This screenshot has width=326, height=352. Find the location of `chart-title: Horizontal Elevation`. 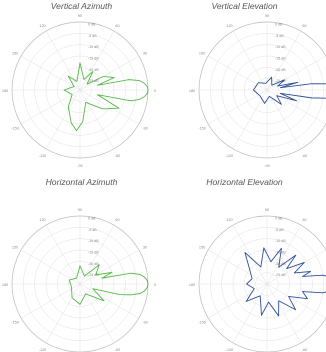

chart-title: Horizontal Elevation is located at coordinates (244, 182).